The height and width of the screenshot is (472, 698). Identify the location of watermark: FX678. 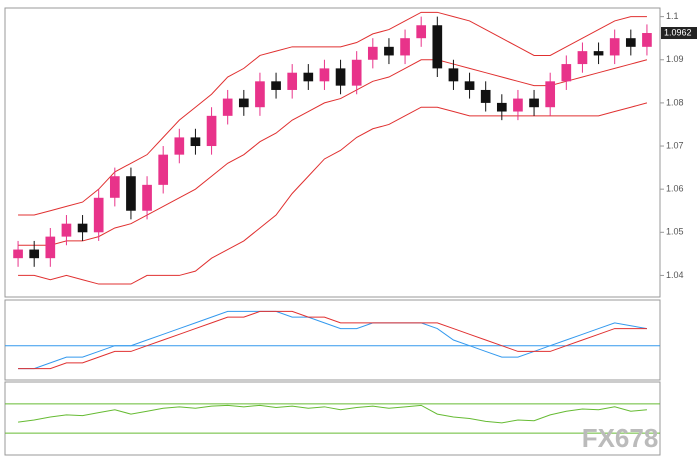
(620, 438).